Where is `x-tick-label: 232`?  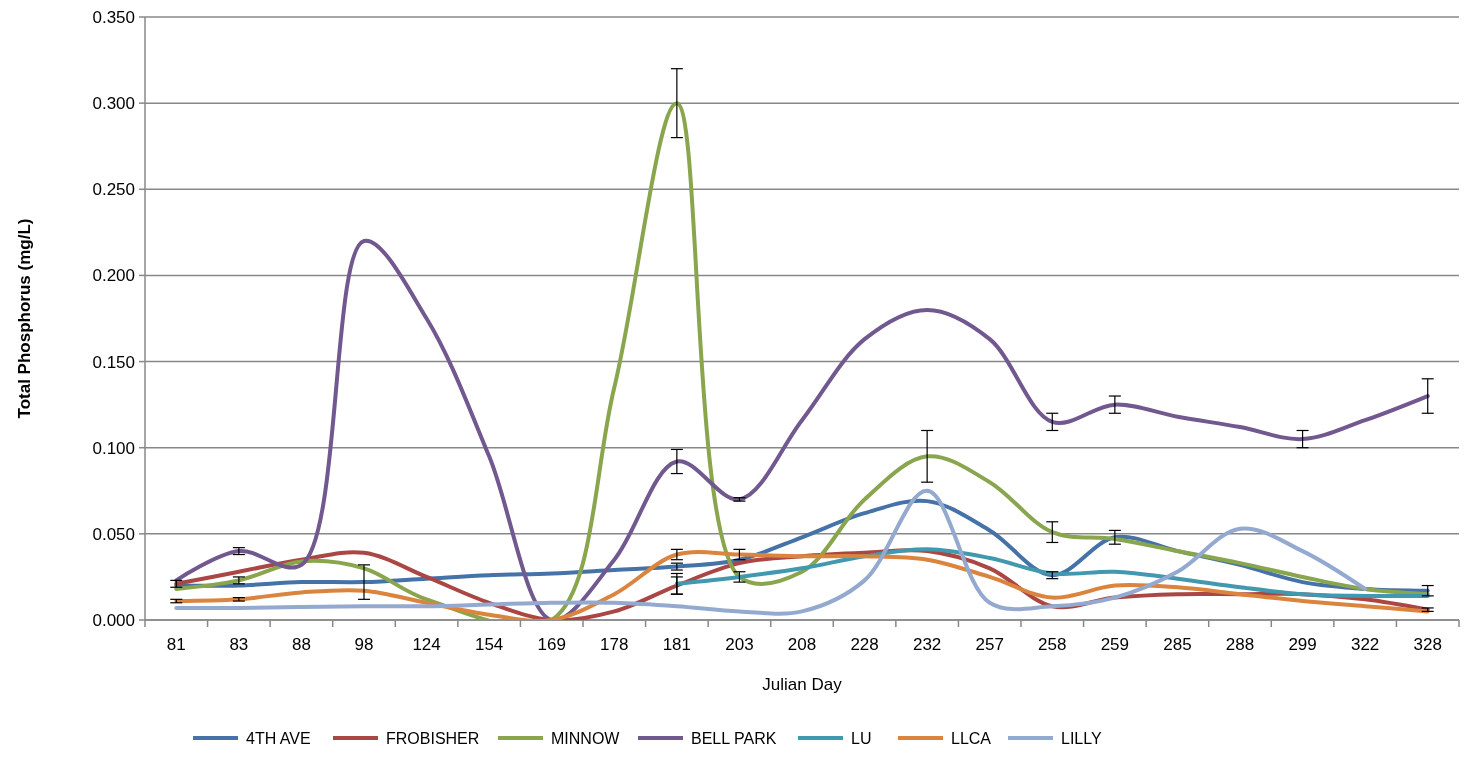
x-tick-label: 232 is located at coordinates (927, 644).